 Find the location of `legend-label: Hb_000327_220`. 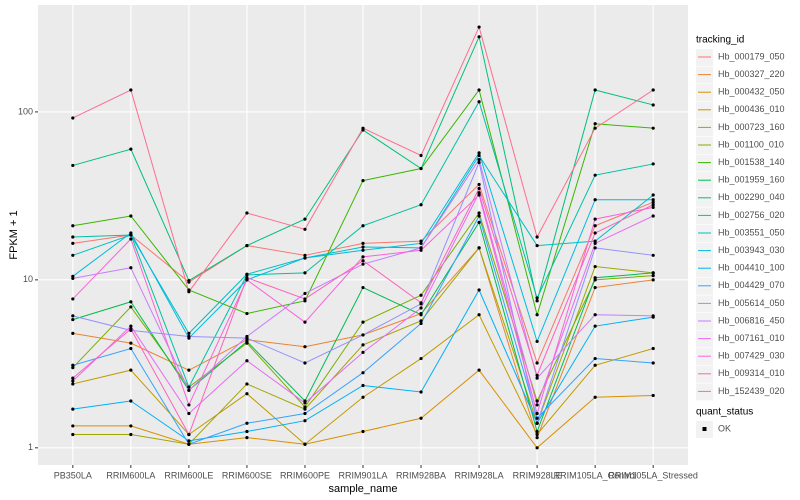

legend-label: Hb_000327_220 is located at coordinates (751, 74).